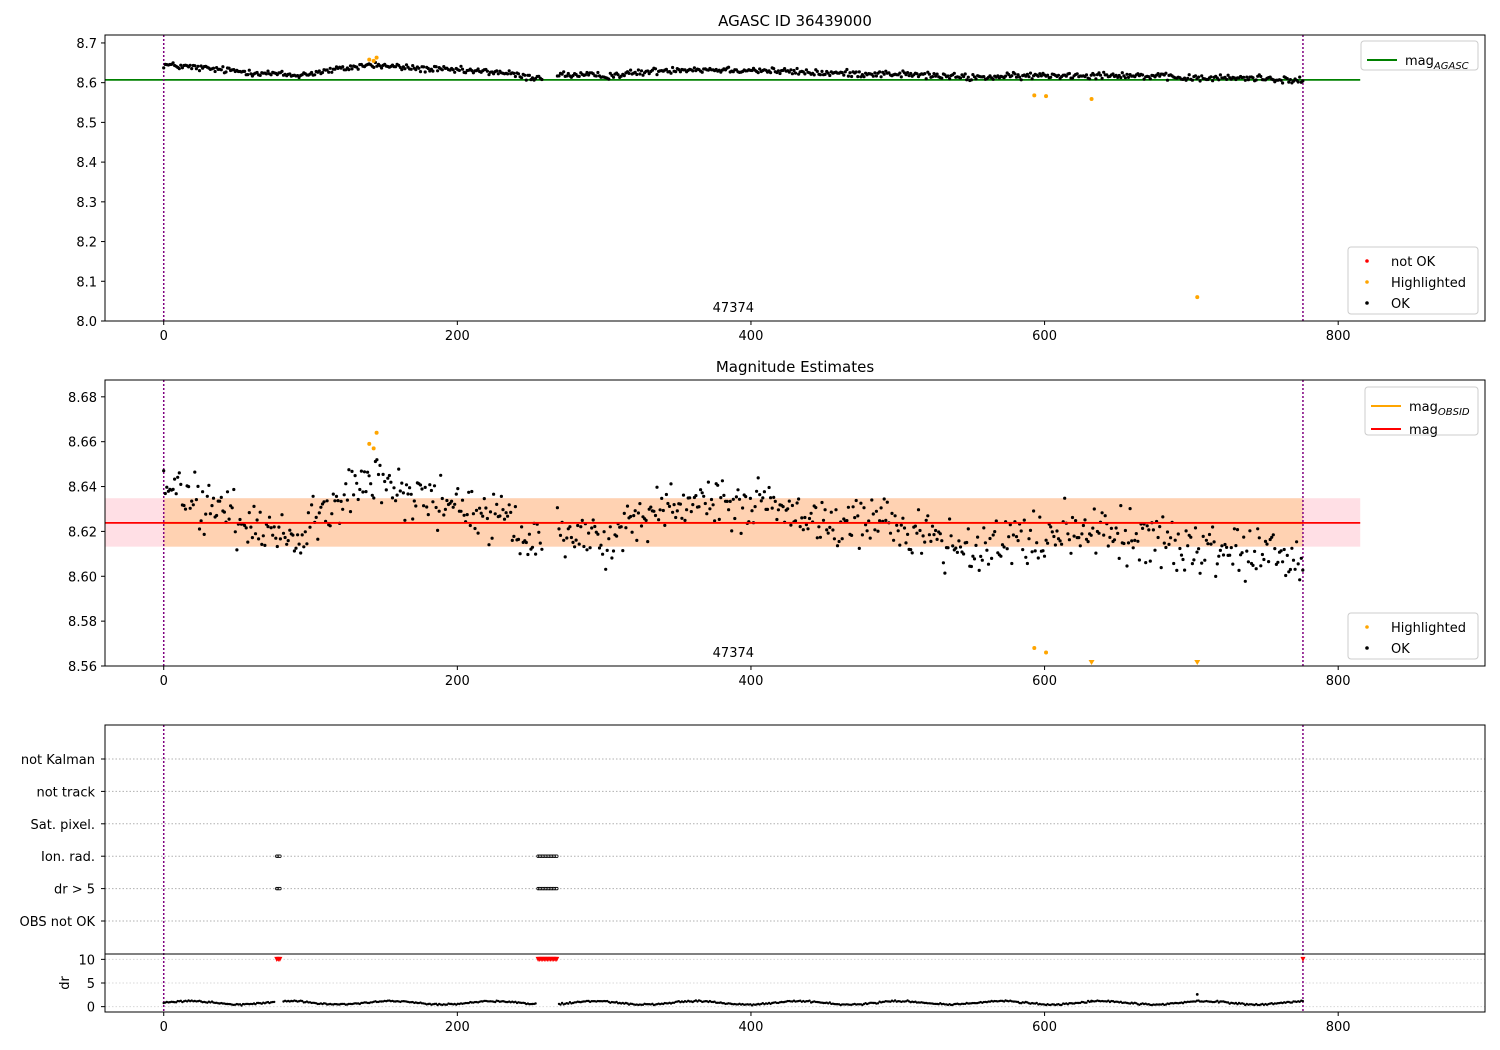  Describe the element at coordinates (58, 760) in the screenshot. I see `flag-row-label: not Kalman` at that location.